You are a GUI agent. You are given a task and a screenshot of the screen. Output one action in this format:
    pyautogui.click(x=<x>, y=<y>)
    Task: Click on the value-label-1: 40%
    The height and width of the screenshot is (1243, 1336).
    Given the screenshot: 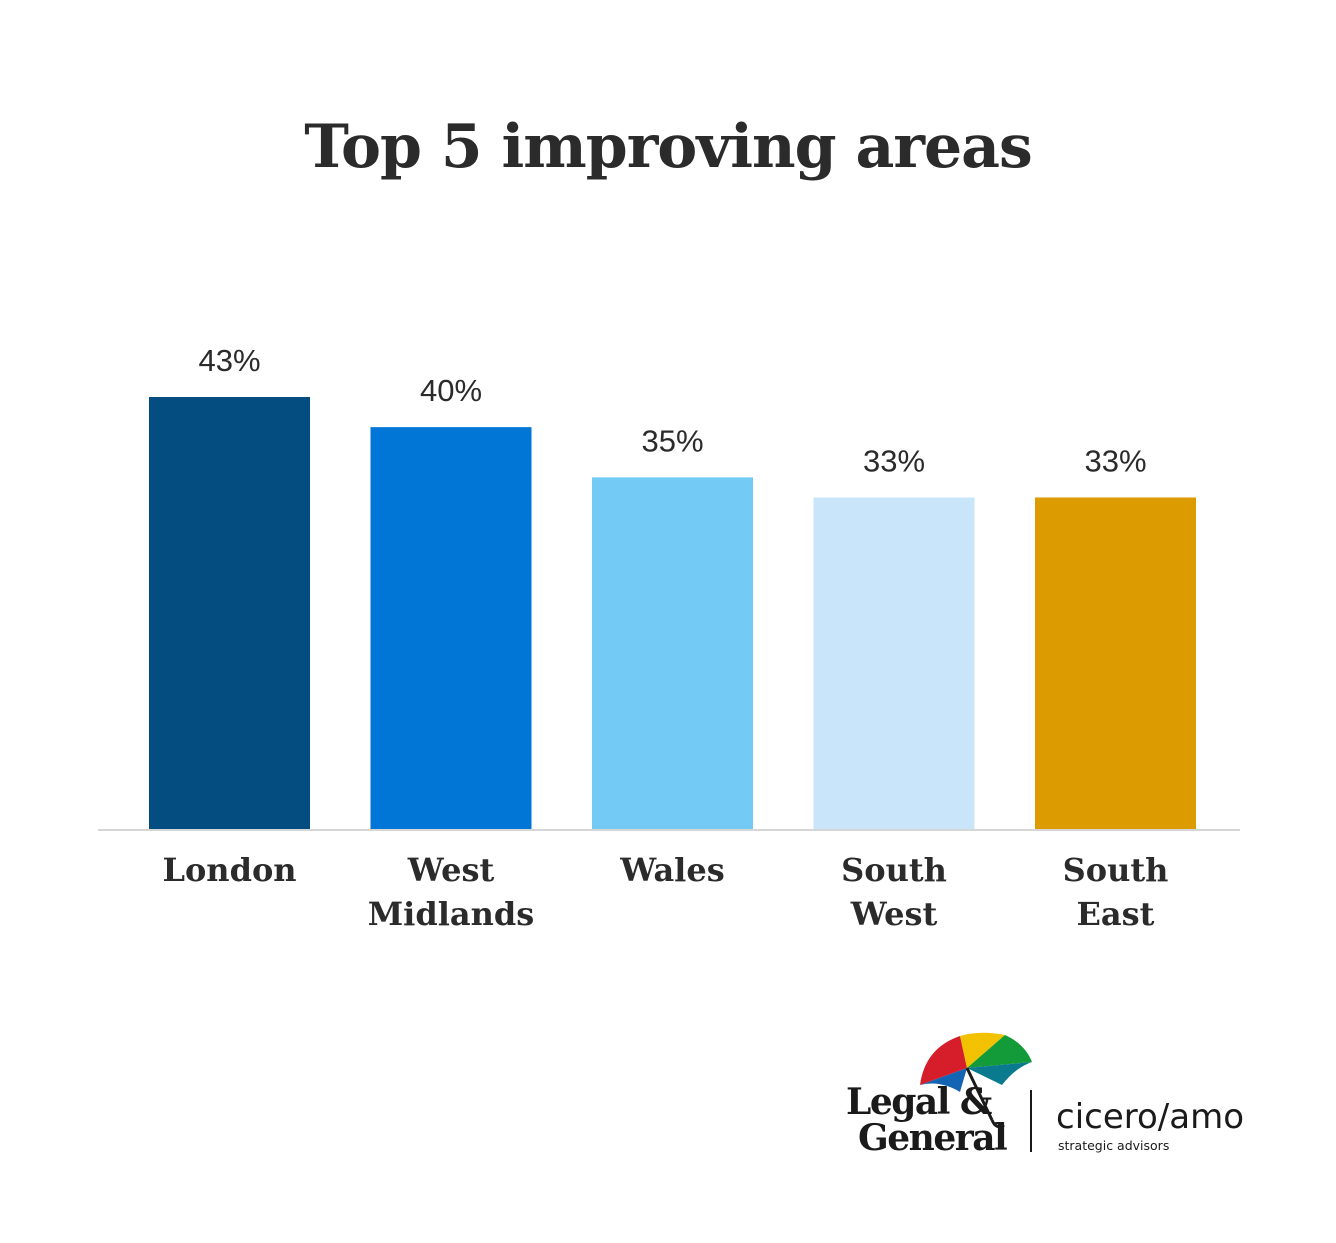 What is the action you would take?
    pyautogui.click(x=451, y=390)
    